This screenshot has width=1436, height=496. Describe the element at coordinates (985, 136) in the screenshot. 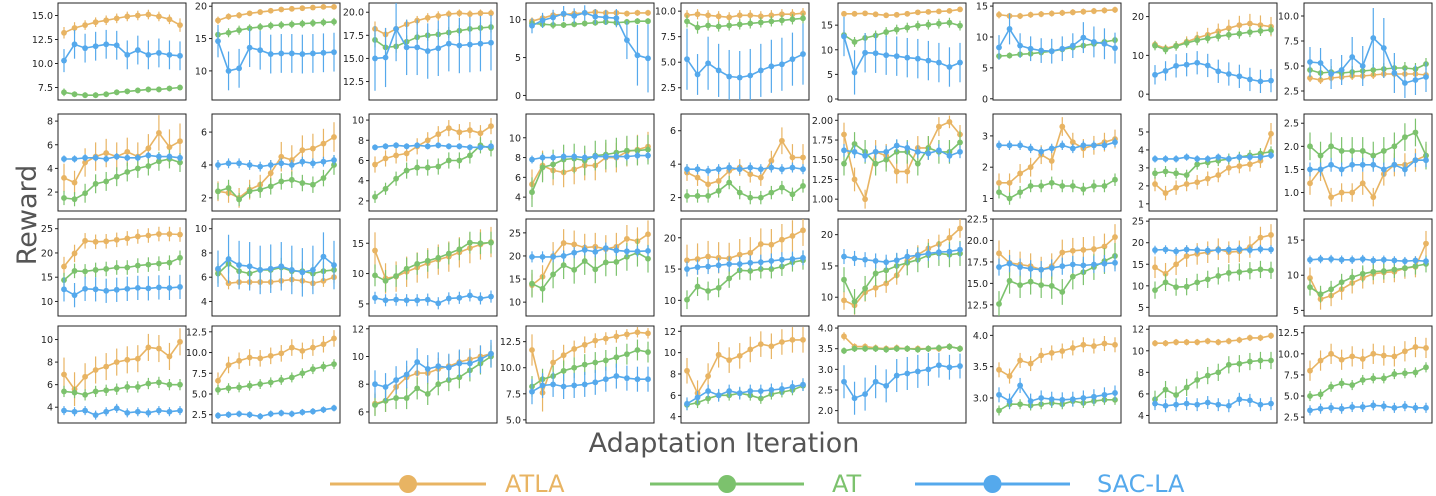

I see `y-tick-label: 3` at that location.